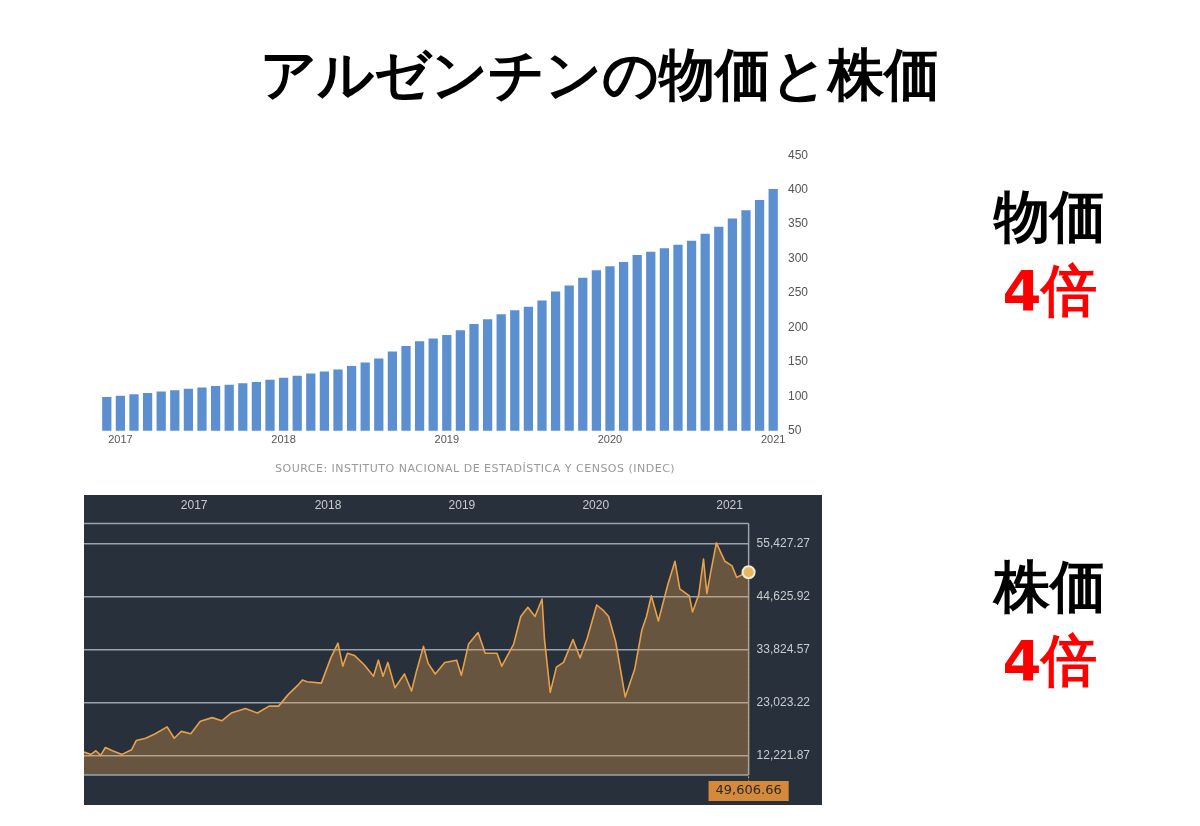  I want to click on source-note: SOURCE: INSTITUTO NACIONAL DE ESTADÍSTICA Y CENSOS (INDEC), so click(475, 468).